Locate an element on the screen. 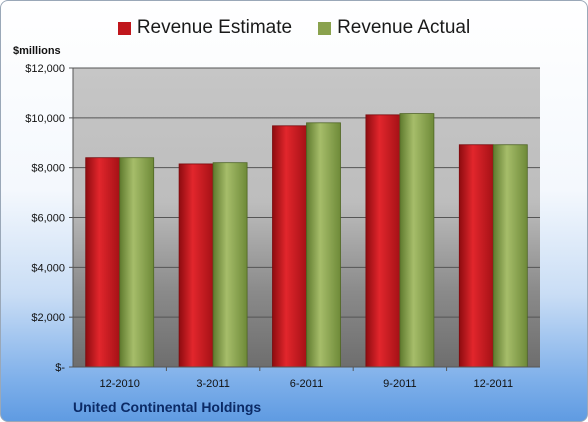 The width and height of the screenshot is (588, 422). y-tick-label: $12,000 is located at coordinates (45, 69).